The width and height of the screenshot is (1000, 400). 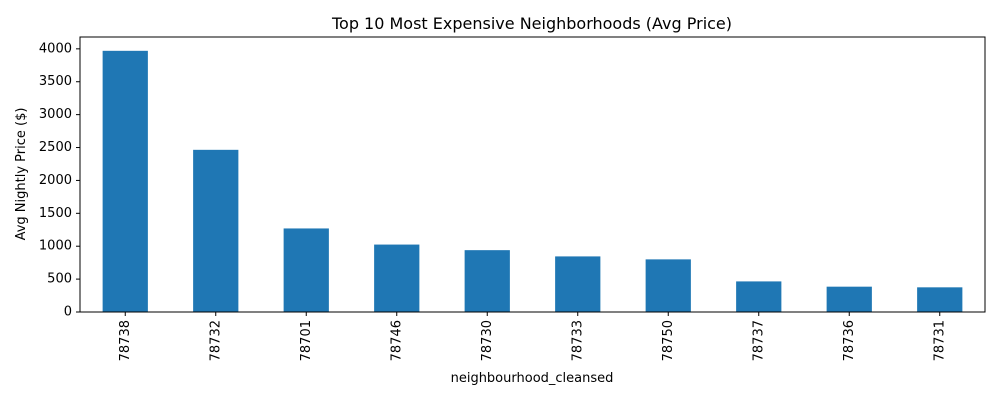 What do you see at coordinates (55, 246) in the screenshot?
I see `y-tick-label: 1000` at bounding box center [55, 246].